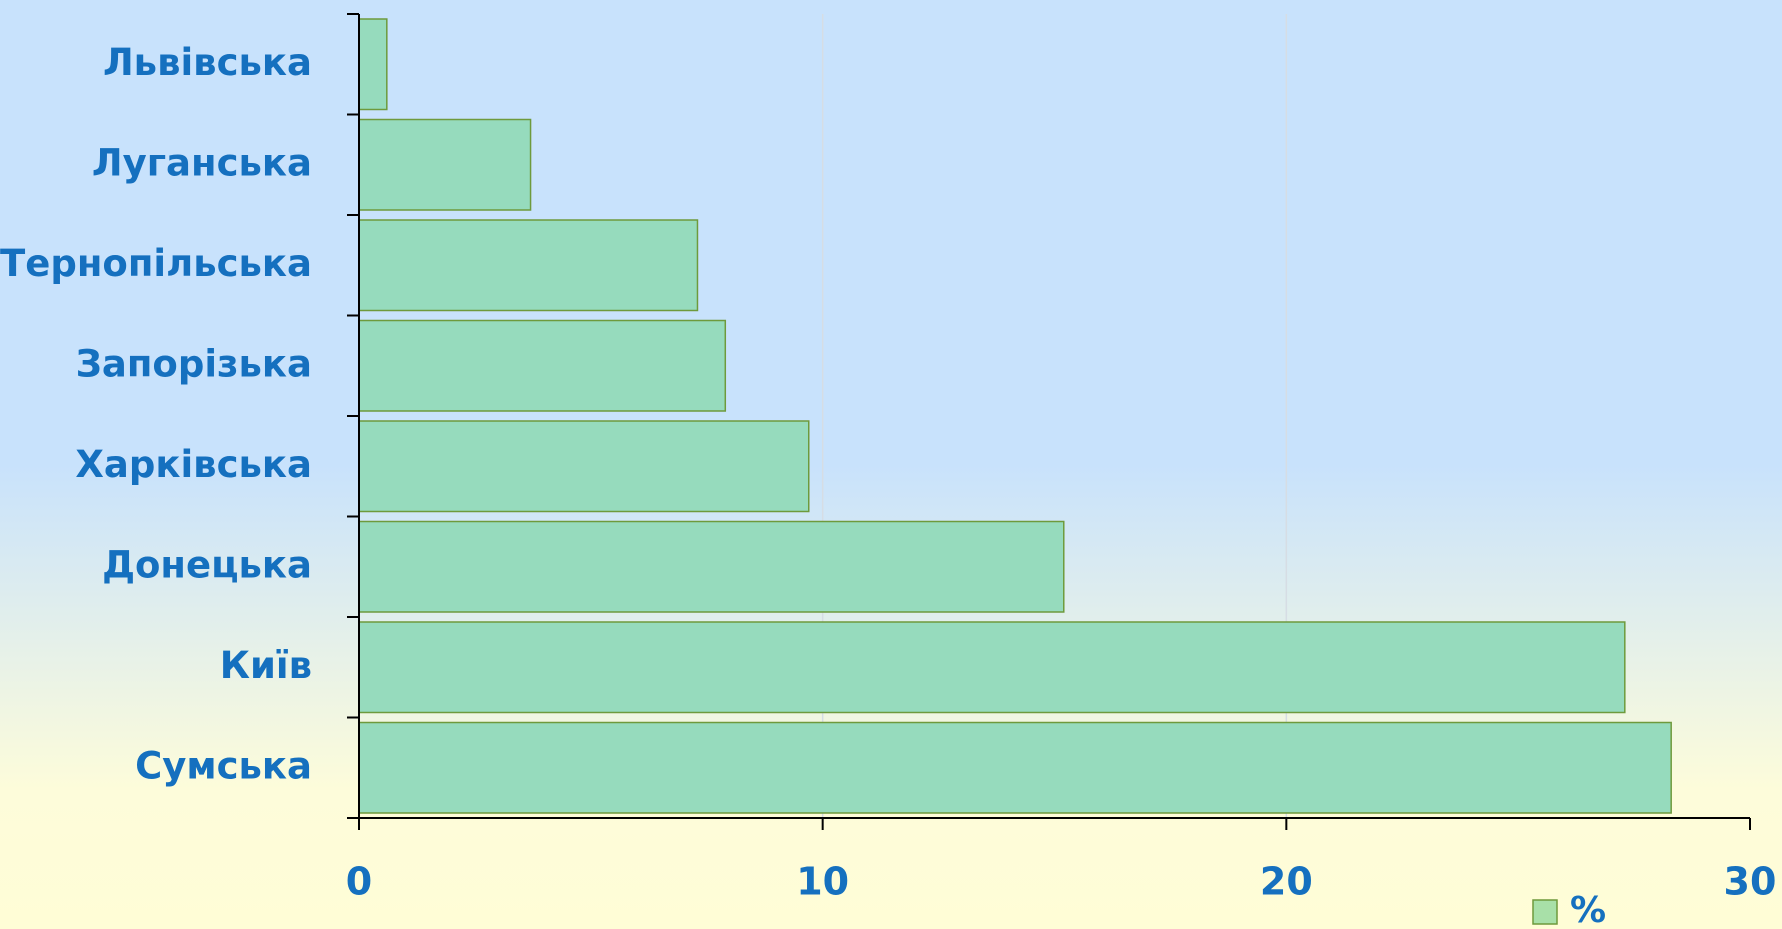  Describe the element at coordinates (207, 564) in the screenshot. I see `y-tick-label: Донецька` at that location.